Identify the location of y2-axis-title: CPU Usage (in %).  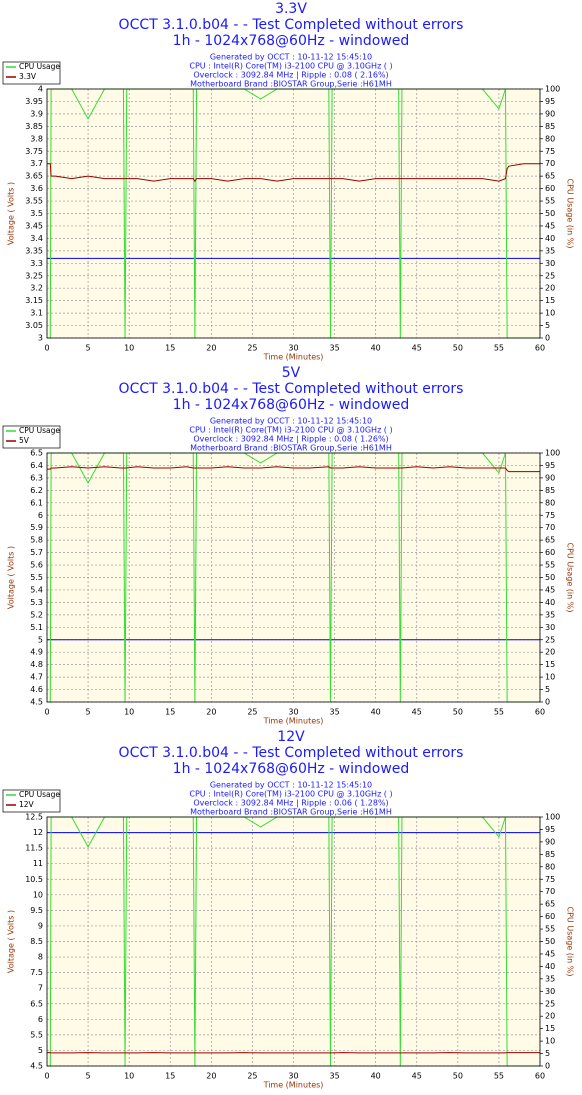
(570, 942).